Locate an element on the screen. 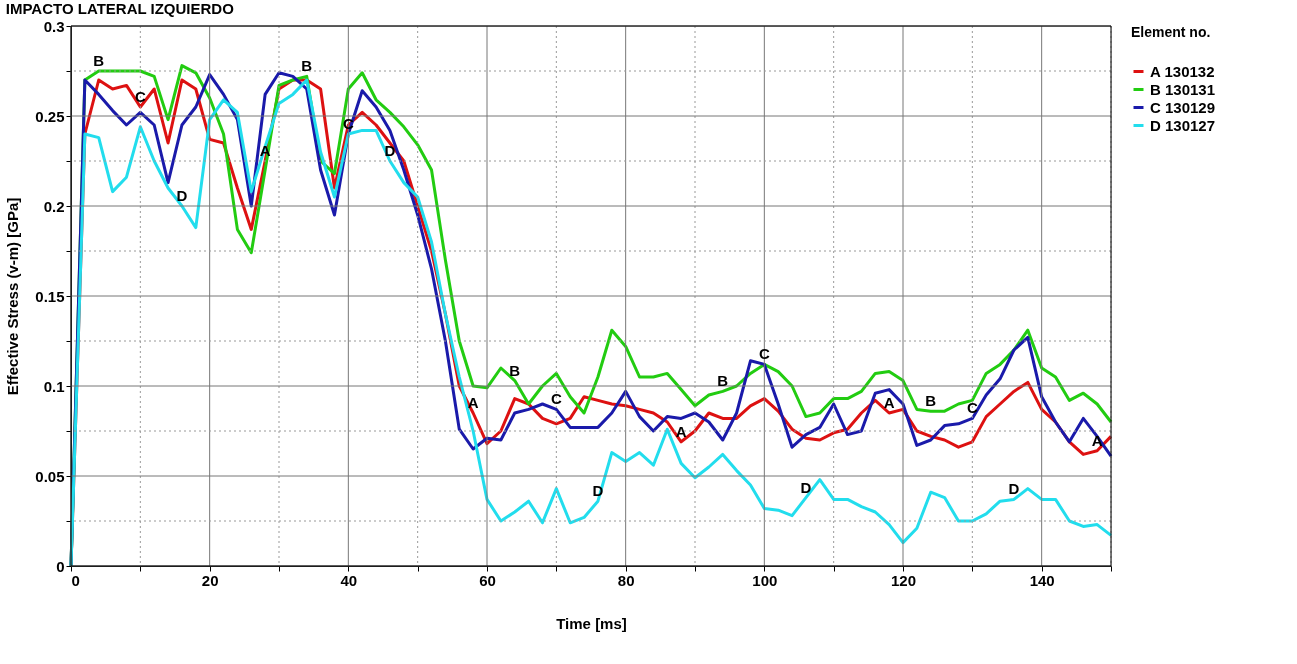  y-tick-label: 0.1 is located at coordinates (54, 386).